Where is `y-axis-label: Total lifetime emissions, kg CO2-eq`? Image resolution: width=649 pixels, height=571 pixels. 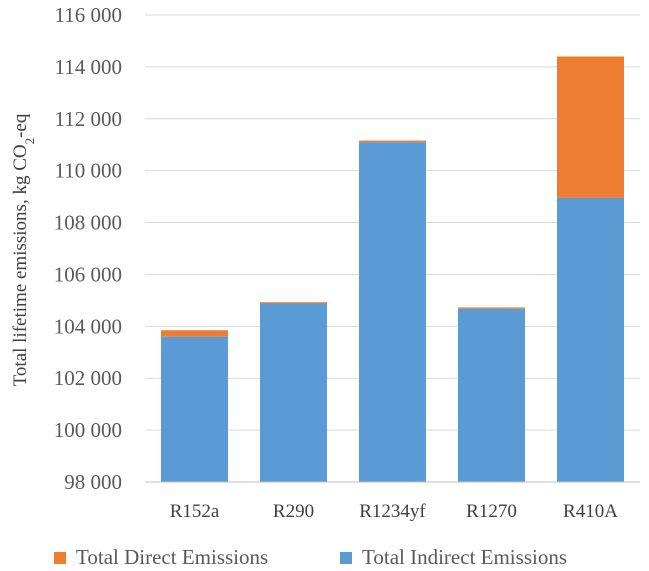 y-axis-label: Total lifetime emissions, kg CO2-eq is located at coordinates (23, 249).